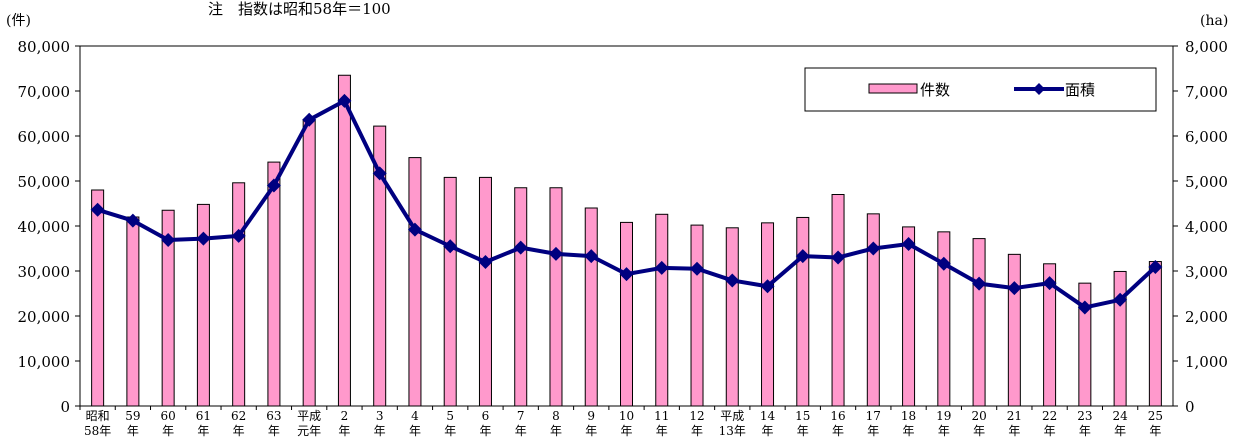 The width and height of the screenshot is (1236, 438). What do you see at coordinates (837, 416) in the screenshot?
I see `x-axis-label-line1: 16` at bounding box center [837, 416].